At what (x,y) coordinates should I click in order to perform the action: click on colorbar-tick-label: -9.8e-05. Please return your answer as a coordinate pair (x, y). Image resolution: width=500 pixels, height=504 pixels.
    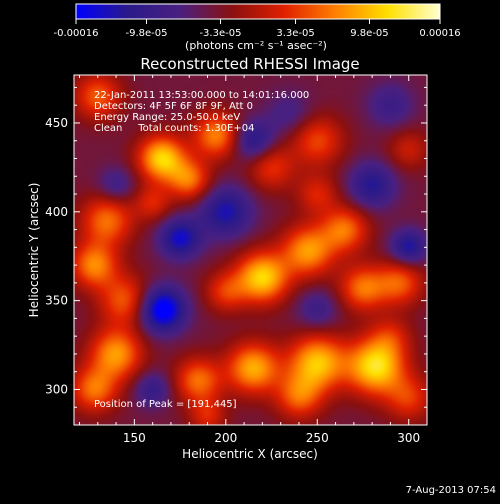
    Looking at the image, I should click on (147, 33).